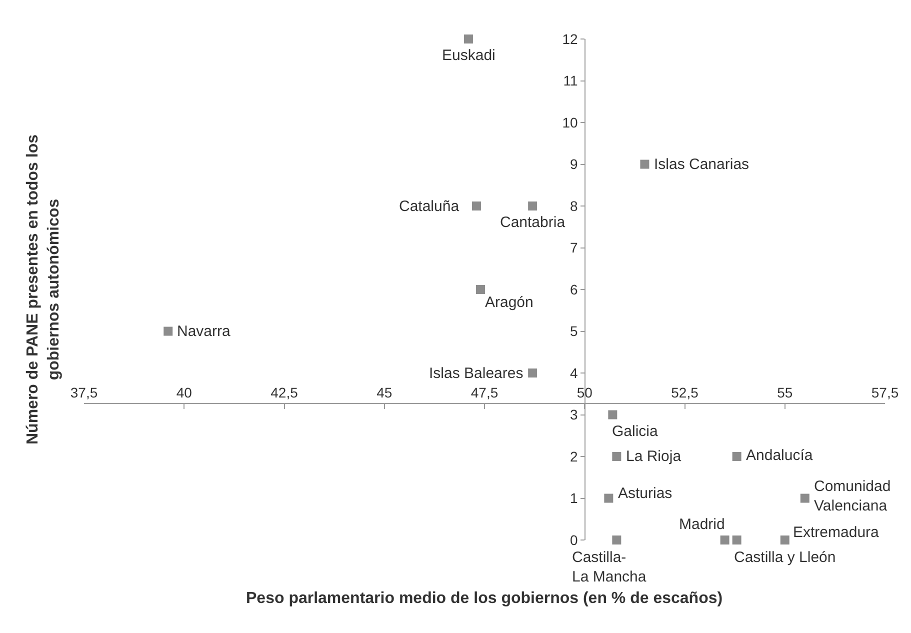 The height and width of the screenshot is (633, 911). I want to click on y-tick-label: 8, so click(574, 206).